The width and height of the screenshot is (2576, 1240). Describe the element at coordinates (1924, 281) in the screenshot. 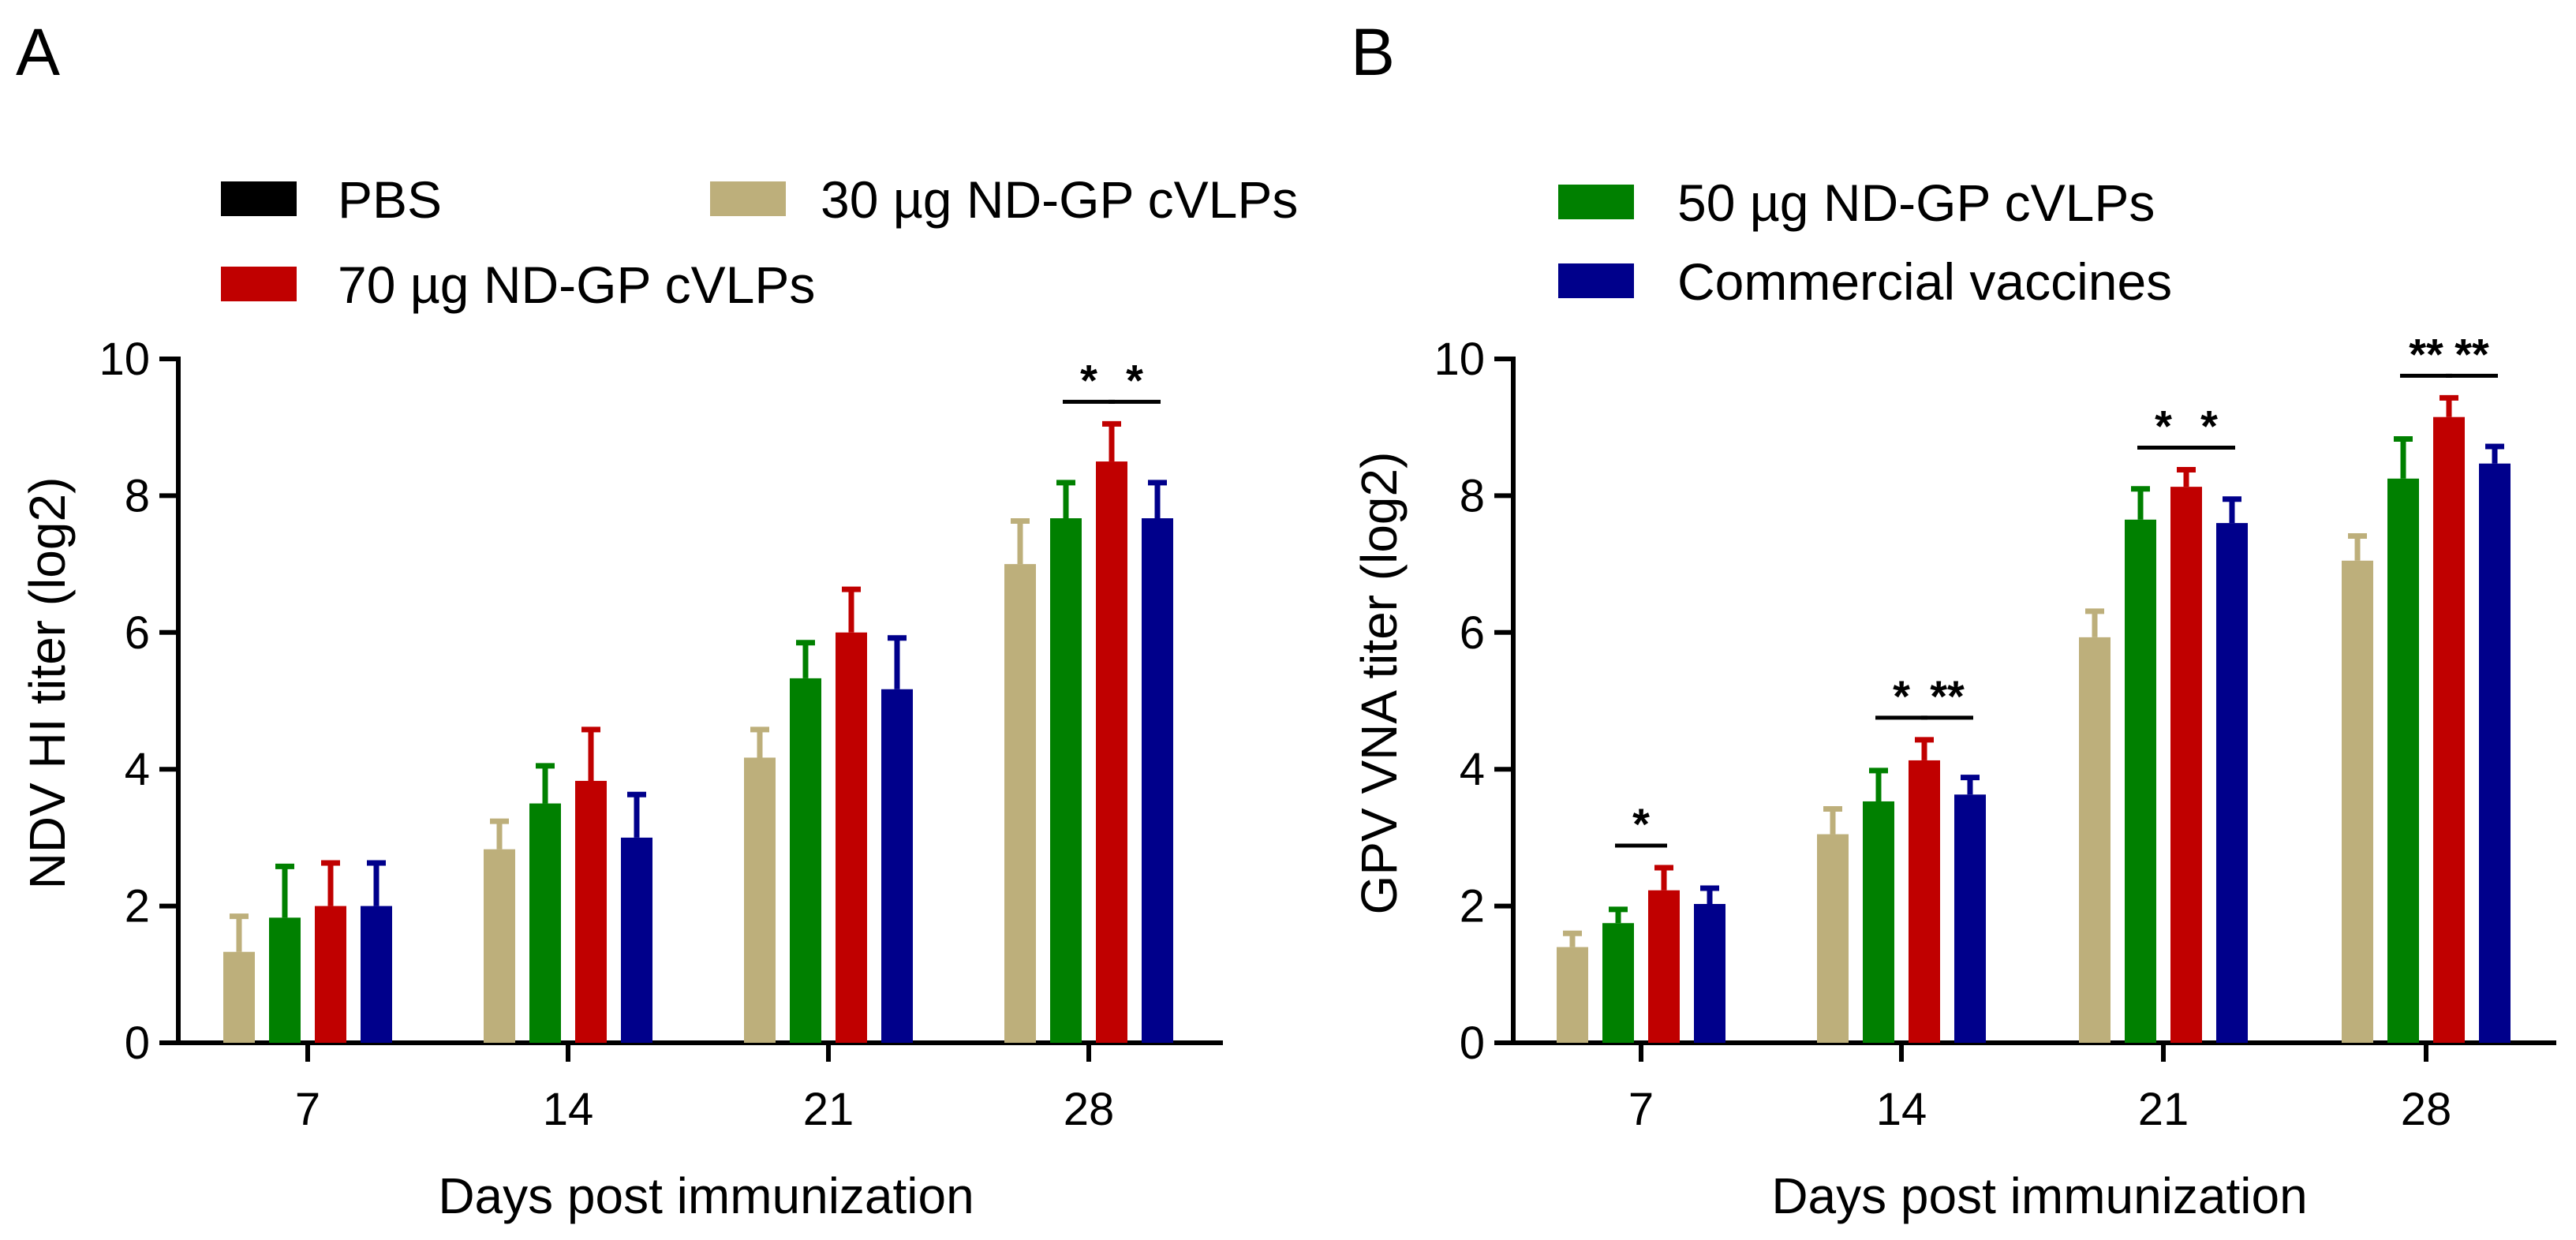

I see `legend-label-commercial: Commercial vaccines` at that location.